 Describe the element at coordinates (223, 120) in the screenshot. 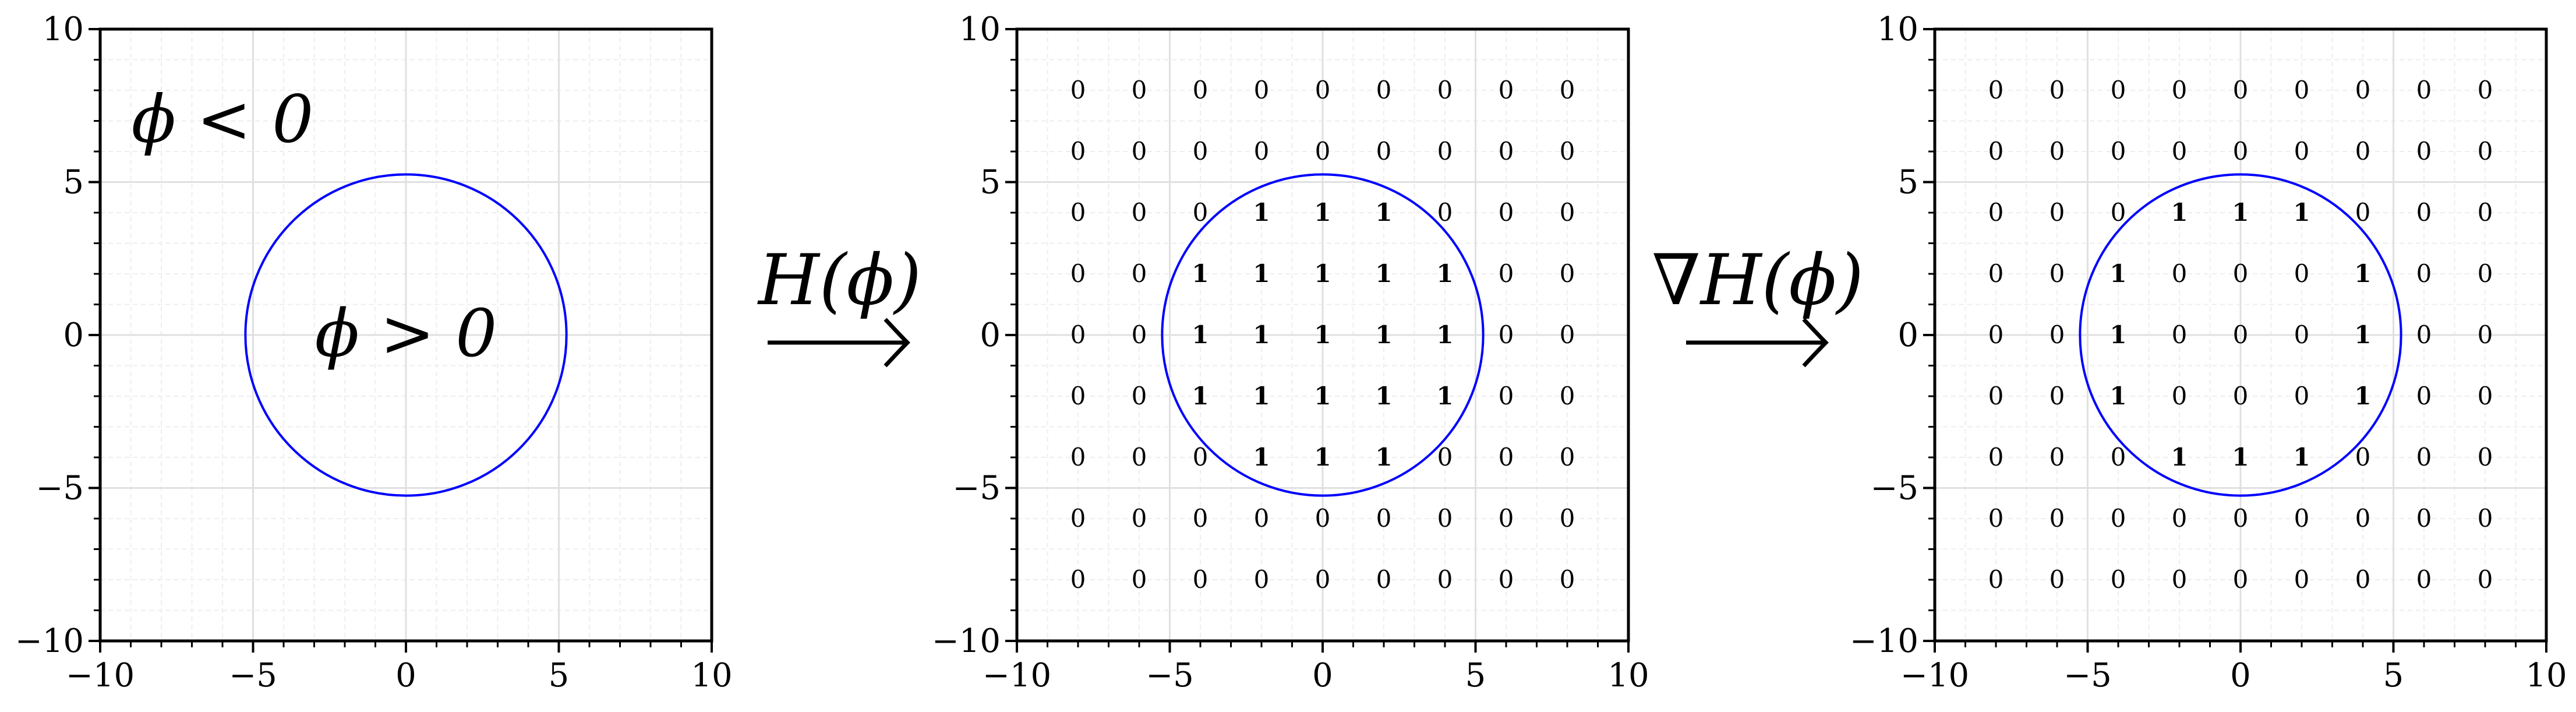

I see `region-label: ϕ < 0` at that location.